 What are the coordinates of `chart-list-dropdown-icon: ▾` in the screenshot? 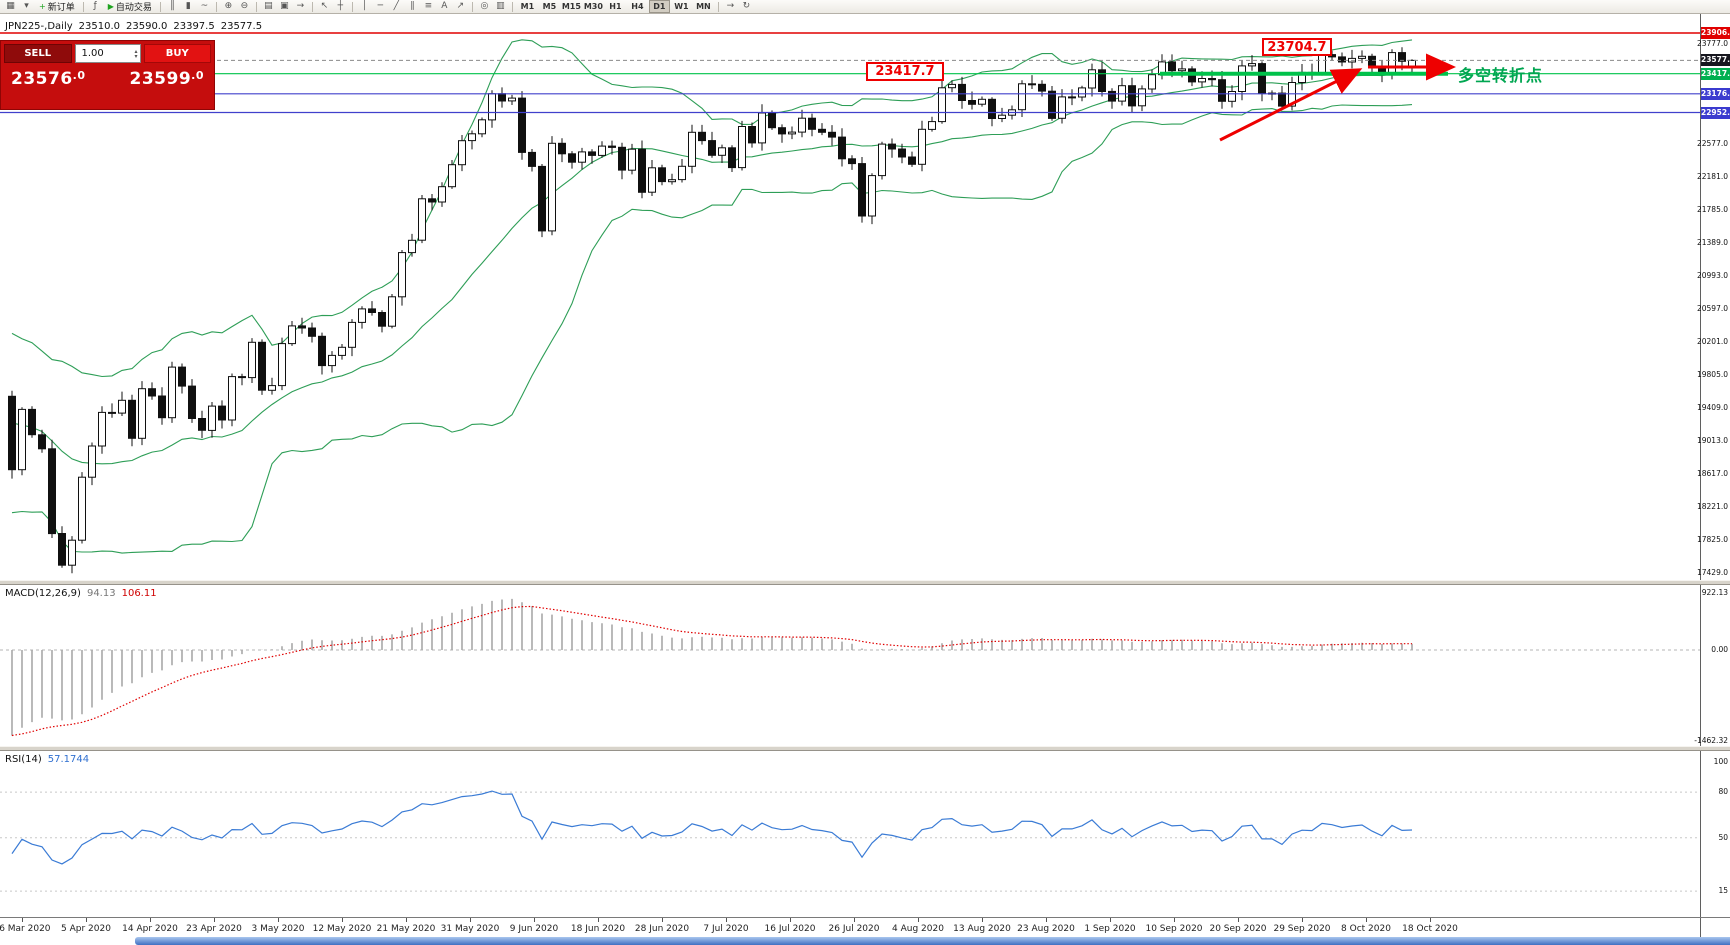 It's located at (26, 6).